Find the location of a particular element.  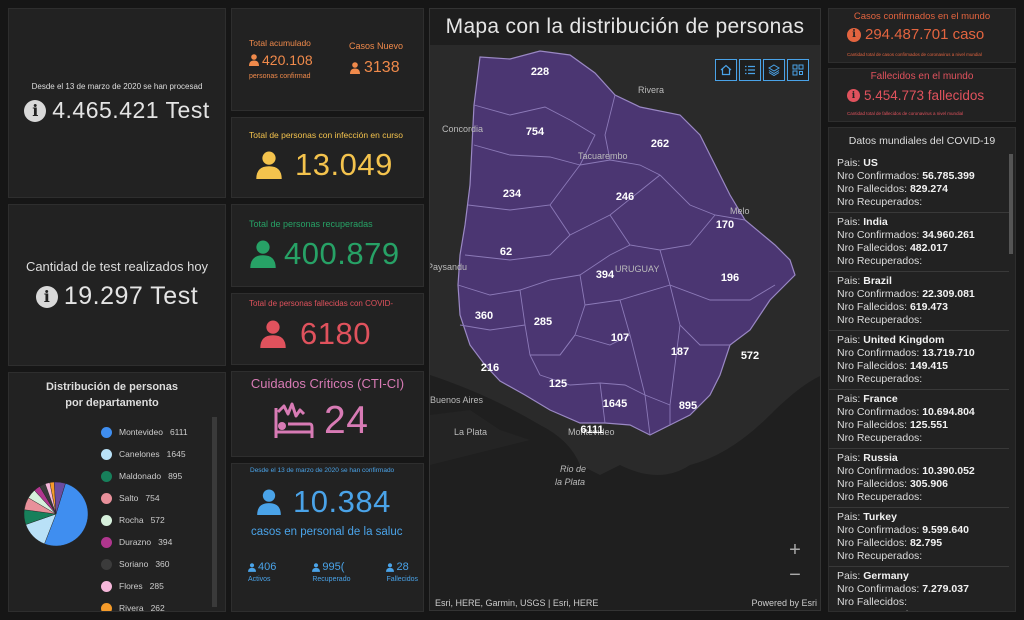

place-label: Concordia is located at coordinates (462, 129).